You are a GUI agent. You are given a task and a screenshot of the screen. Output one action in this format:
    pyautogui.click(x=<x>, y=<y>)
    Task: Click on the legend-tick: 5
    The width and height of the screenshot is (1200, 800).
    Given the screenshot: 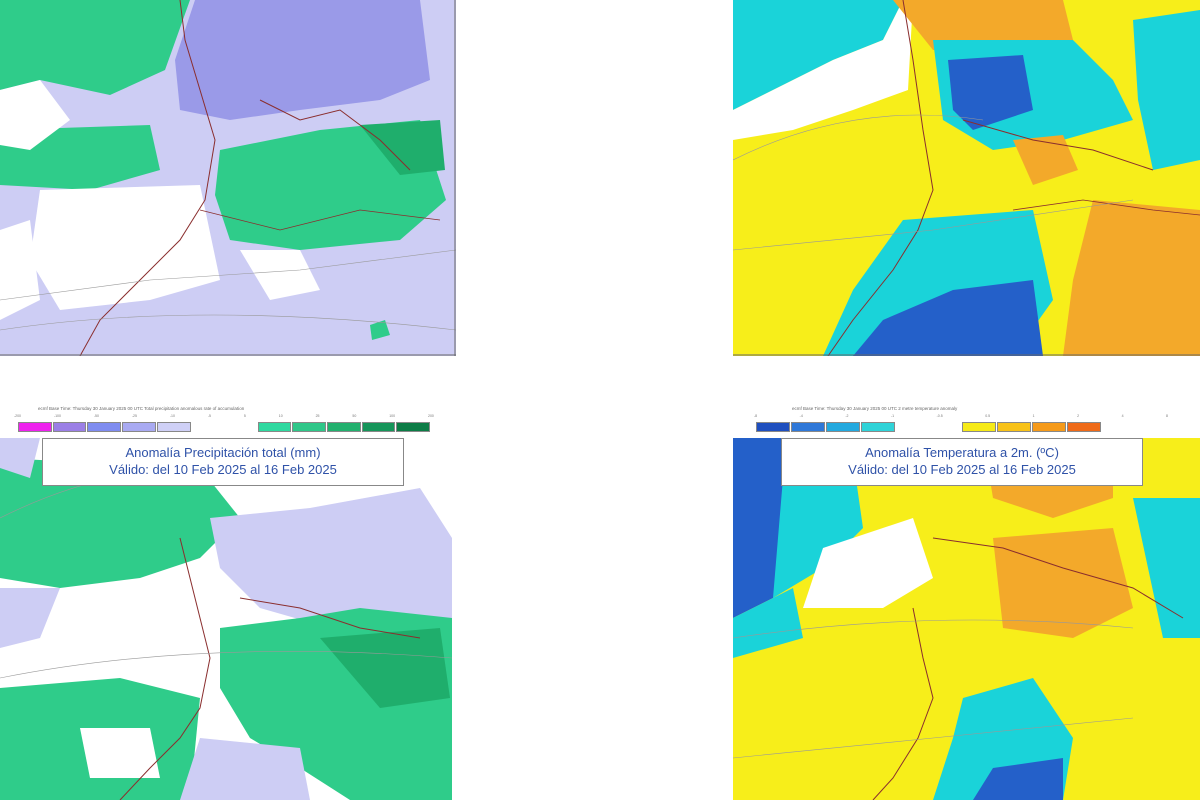 What is the action you would take?
    pyautogui.click(x=244, y=416)
    